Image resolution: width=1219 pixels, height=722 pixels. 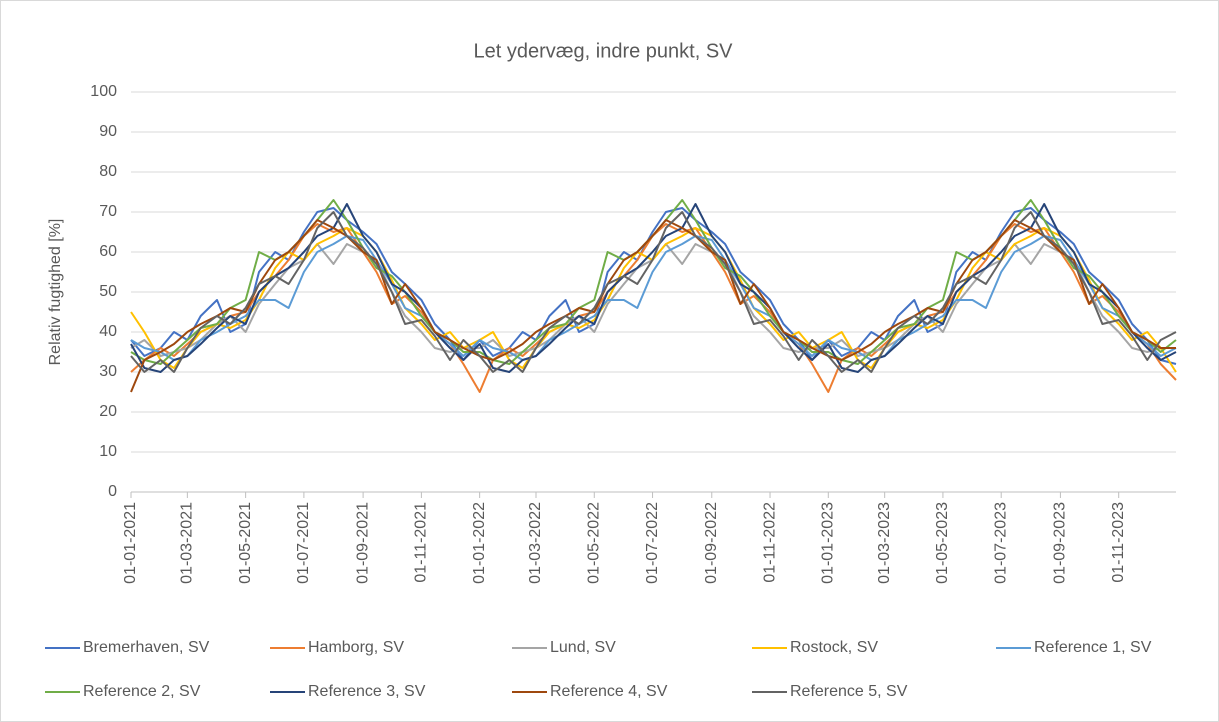 I want to click on y-tick-label: 80, so click(x=108, y=171).